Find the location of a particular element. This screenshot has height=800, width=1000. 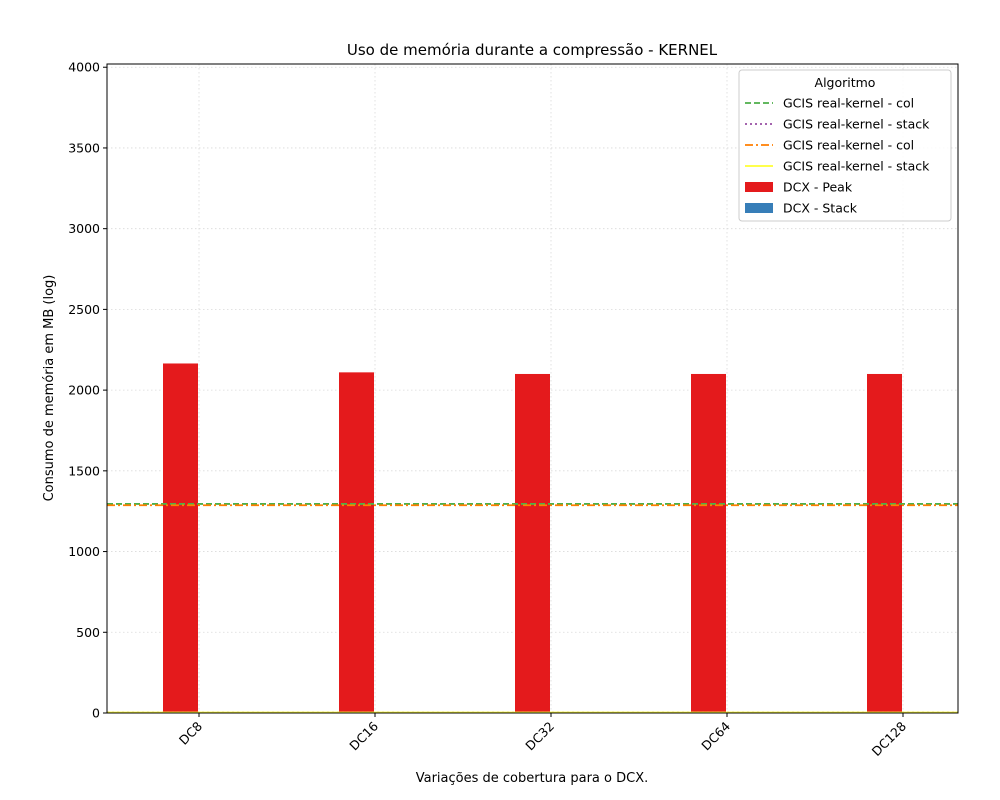

x-tick-label: DC8 is located at coordinates (190, 732).